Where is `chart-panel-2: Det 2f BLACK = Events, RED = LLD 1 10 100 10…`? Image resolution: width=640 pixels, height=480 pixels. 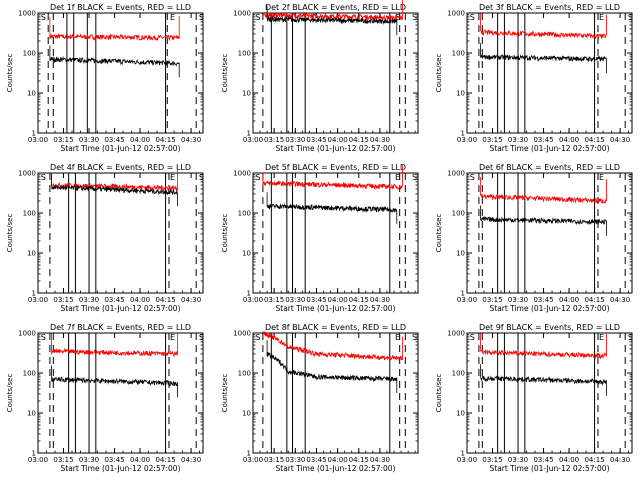
chart-panel-2: Det 2f BLACK = Events, RED = LLD 1 10 100 10… is located at coordinates (320, 76).